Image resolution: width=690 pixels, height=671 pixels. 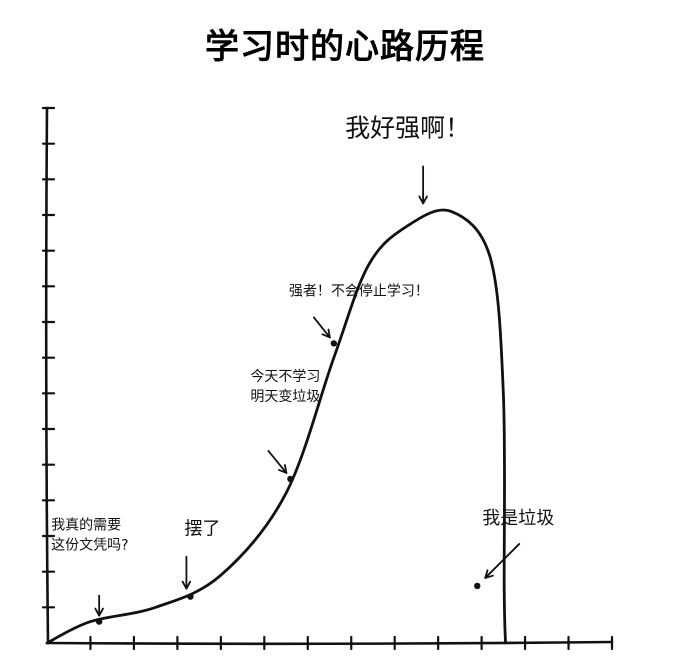 I want to click on annotation-label: 明天变垃圾, so click(x=285, y=397).